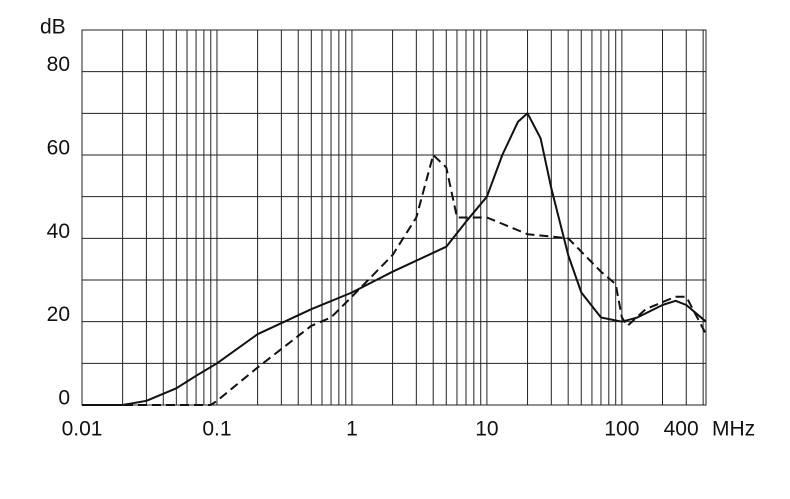  What do you see at coordinates (58, 314) in the screenshot?
I see `y-tick-label: 20` at bounding box center [58, 314].